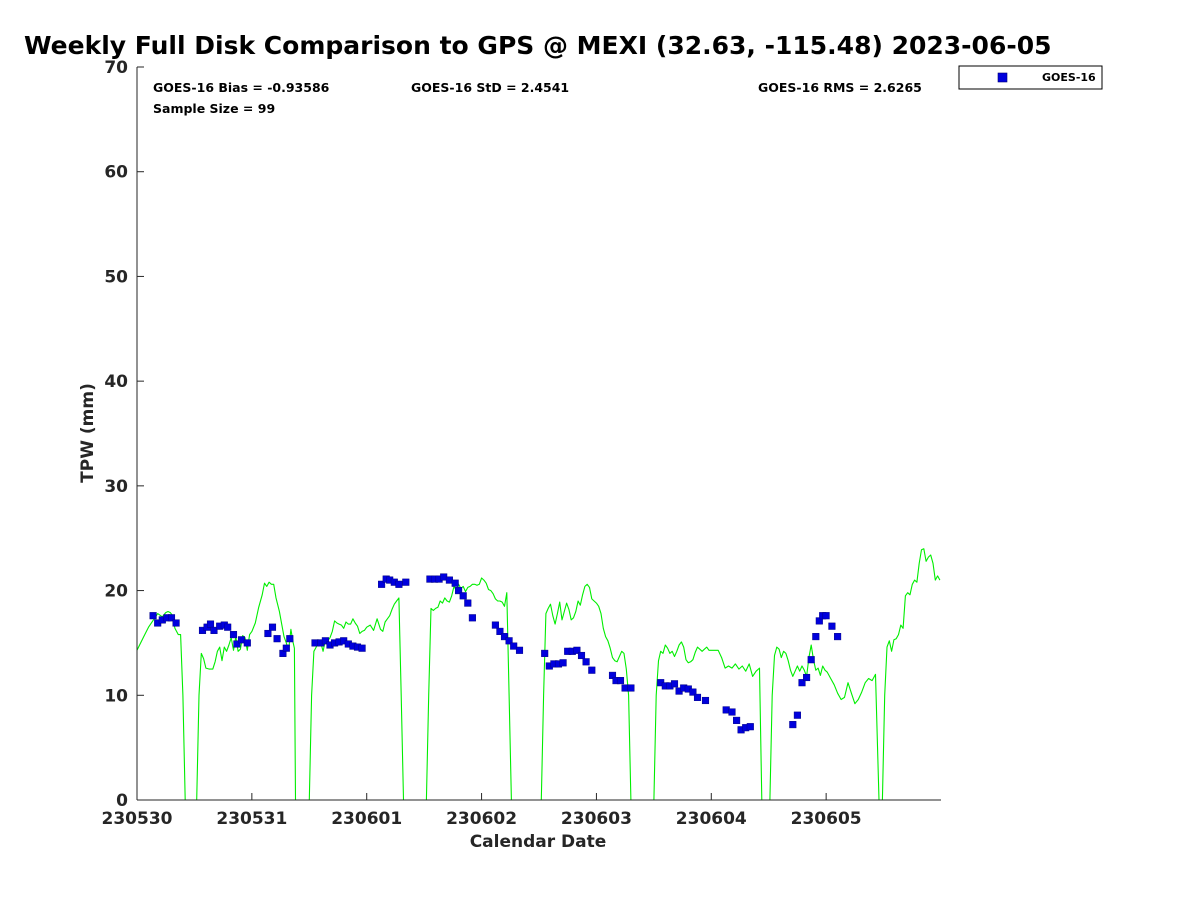 This screenshot has height=900, width=1200. What do you see at coordinates (116, 487) in the screenshot?
I see `y-tick-label: 30` at bounding box center [116, 487].